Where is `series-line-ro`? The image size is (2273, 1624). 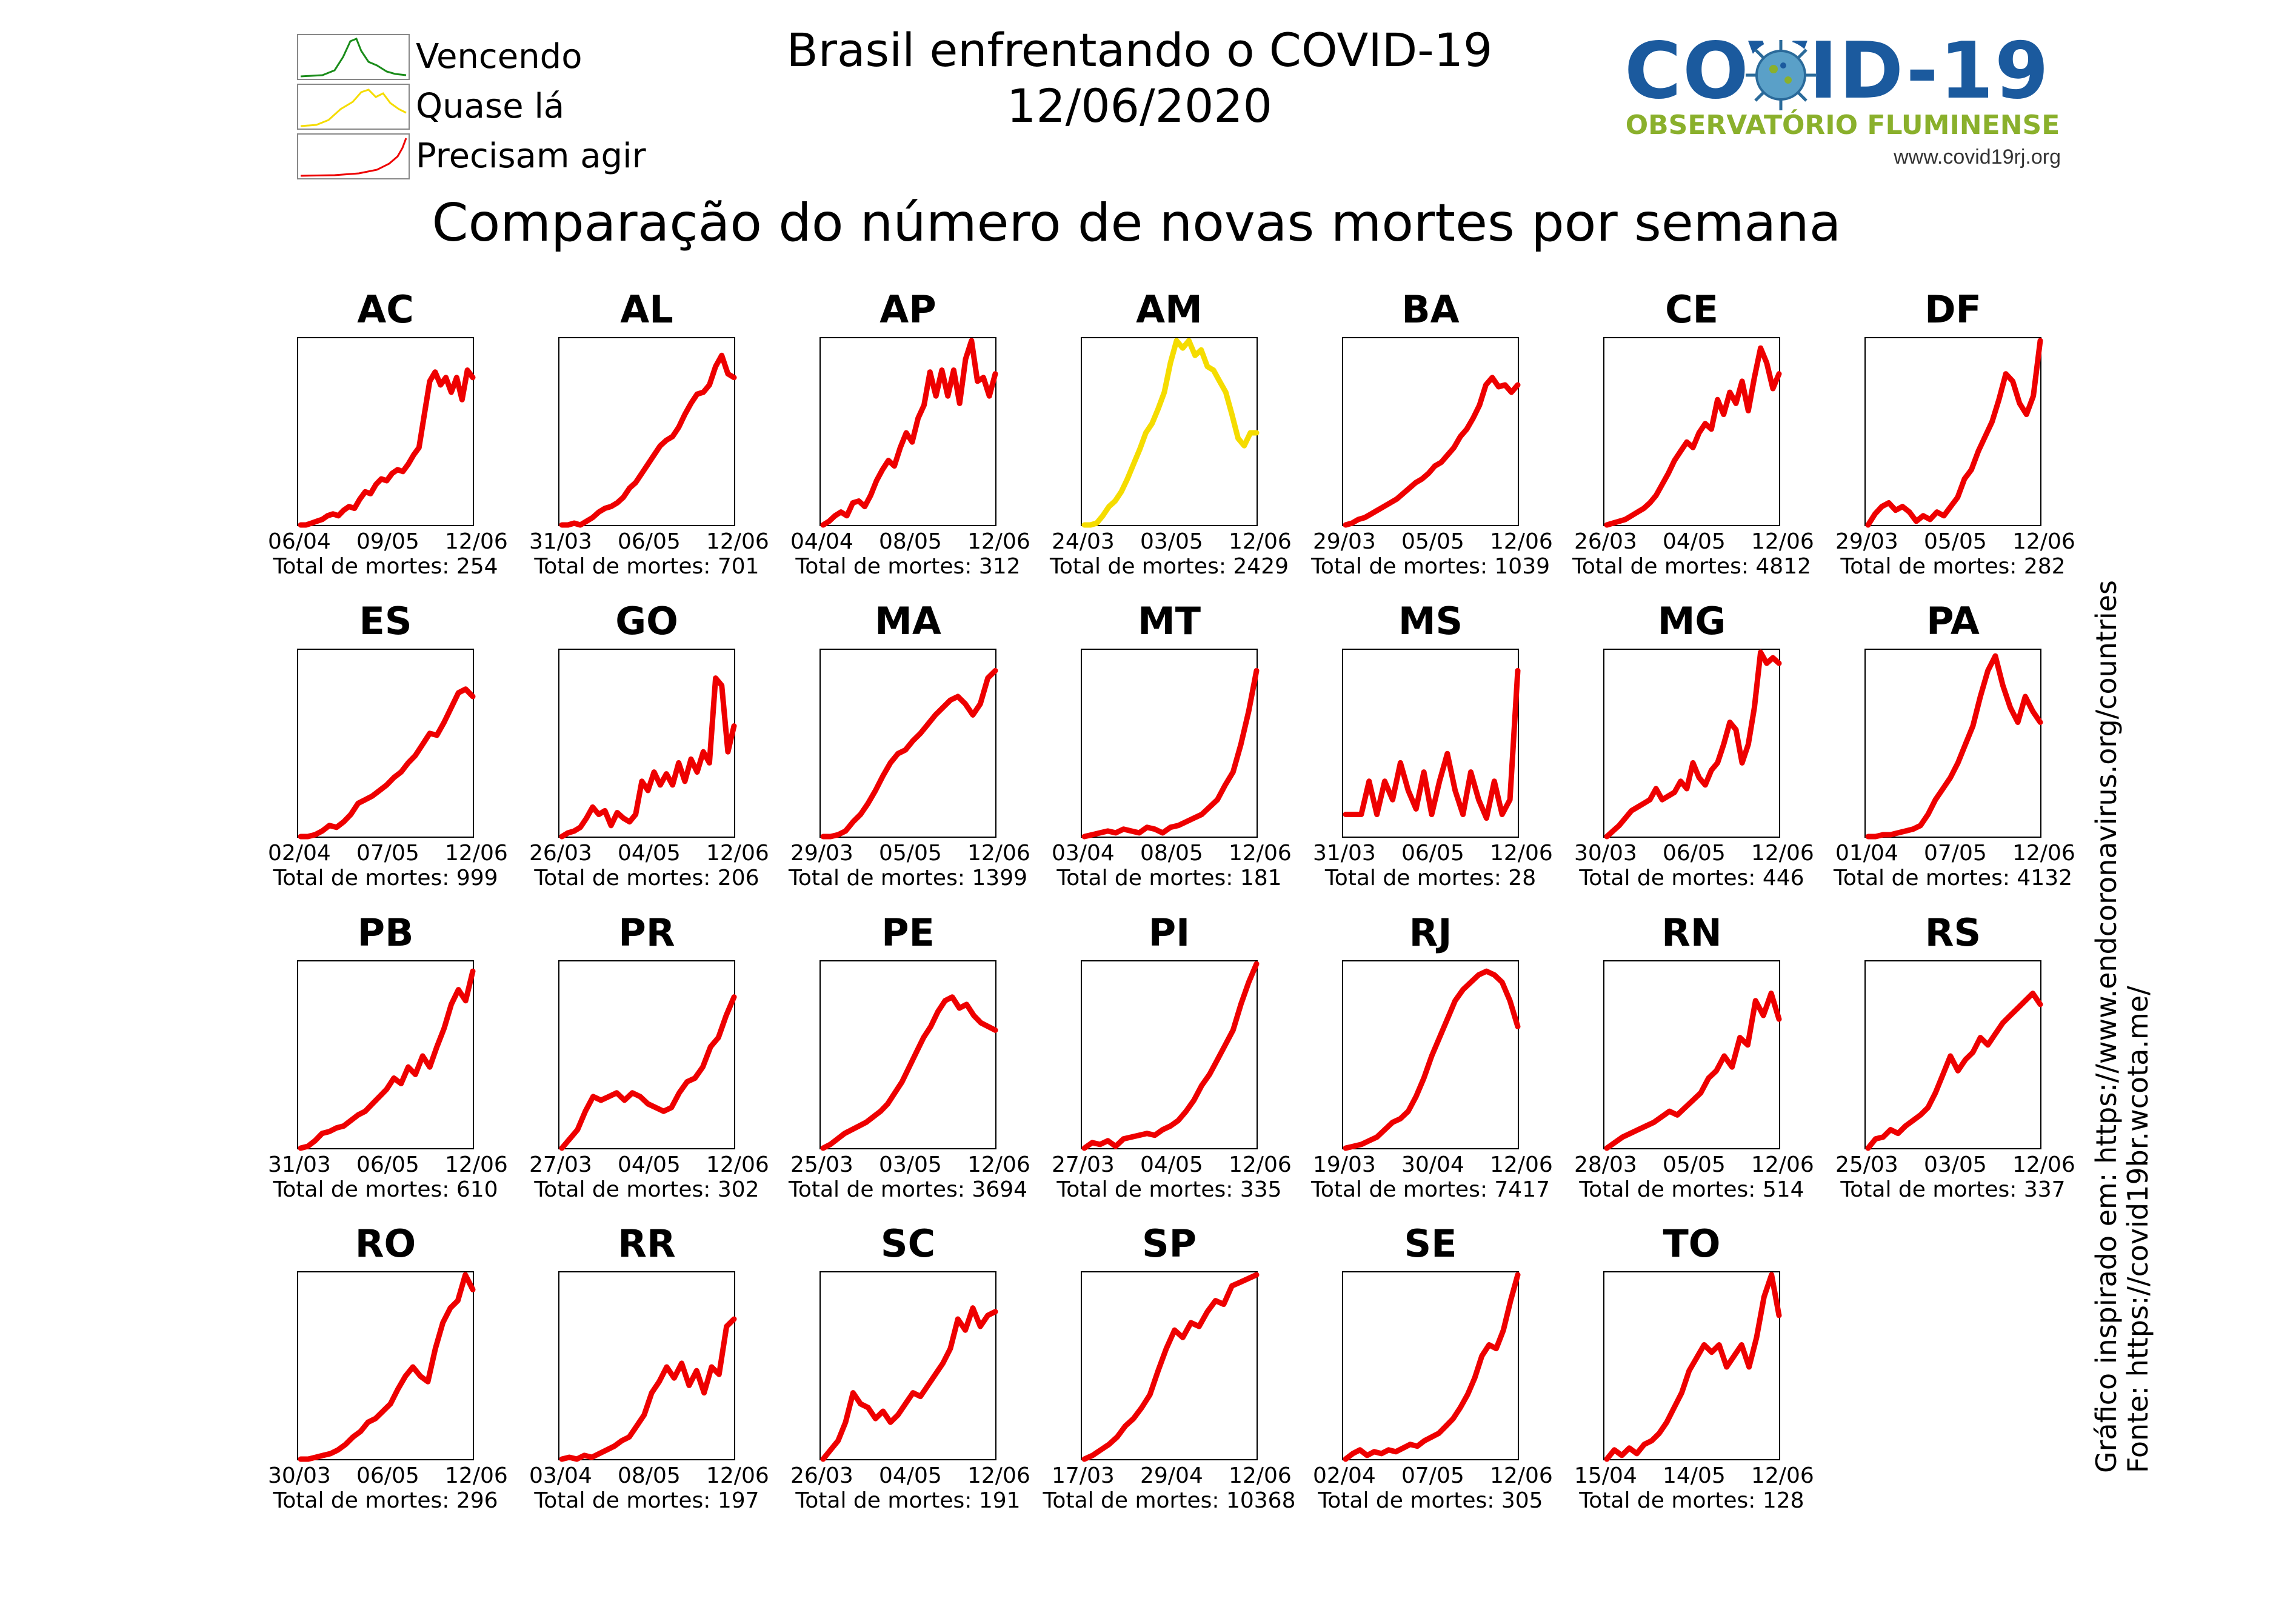
series-line-ro is located at coordinates (387, 1367).